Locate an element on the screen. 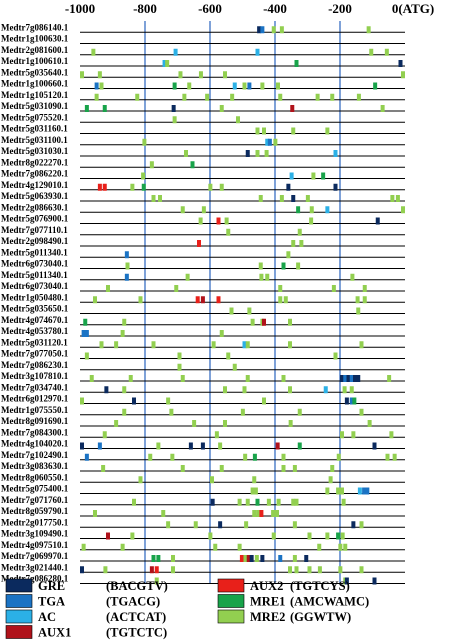 Image resolution: width=454 pixels, height=644 pixels. gene-label: Medtr2g098490.1 is located at coordinates (35, 241).